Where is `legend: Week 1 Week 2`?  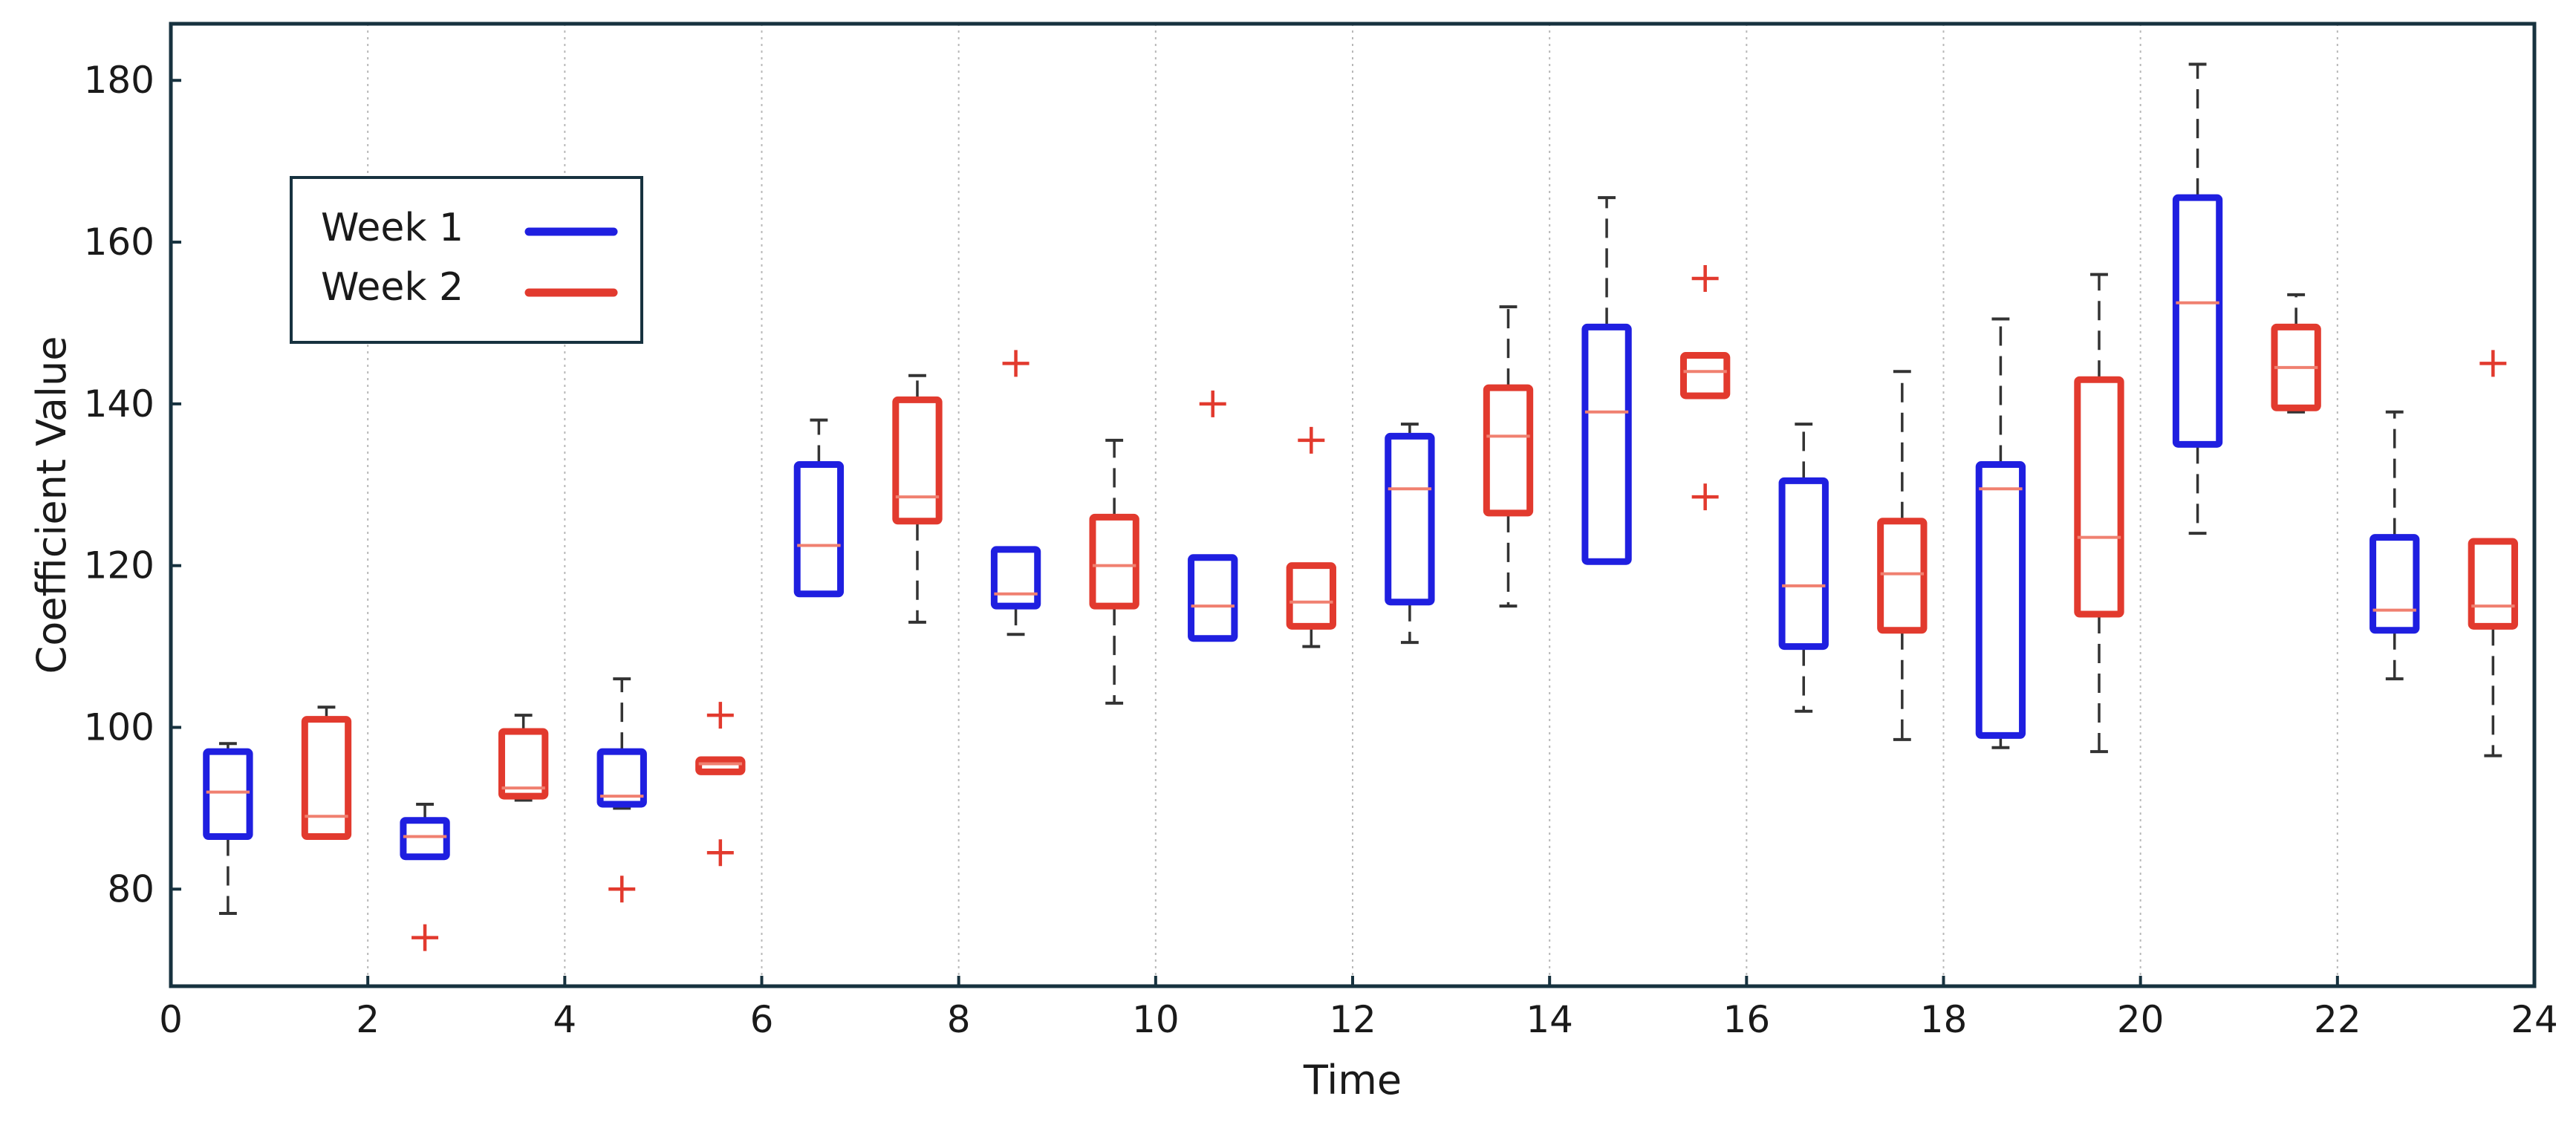 legend: Week 1 Week 2 is located at coordinates (466, 260).